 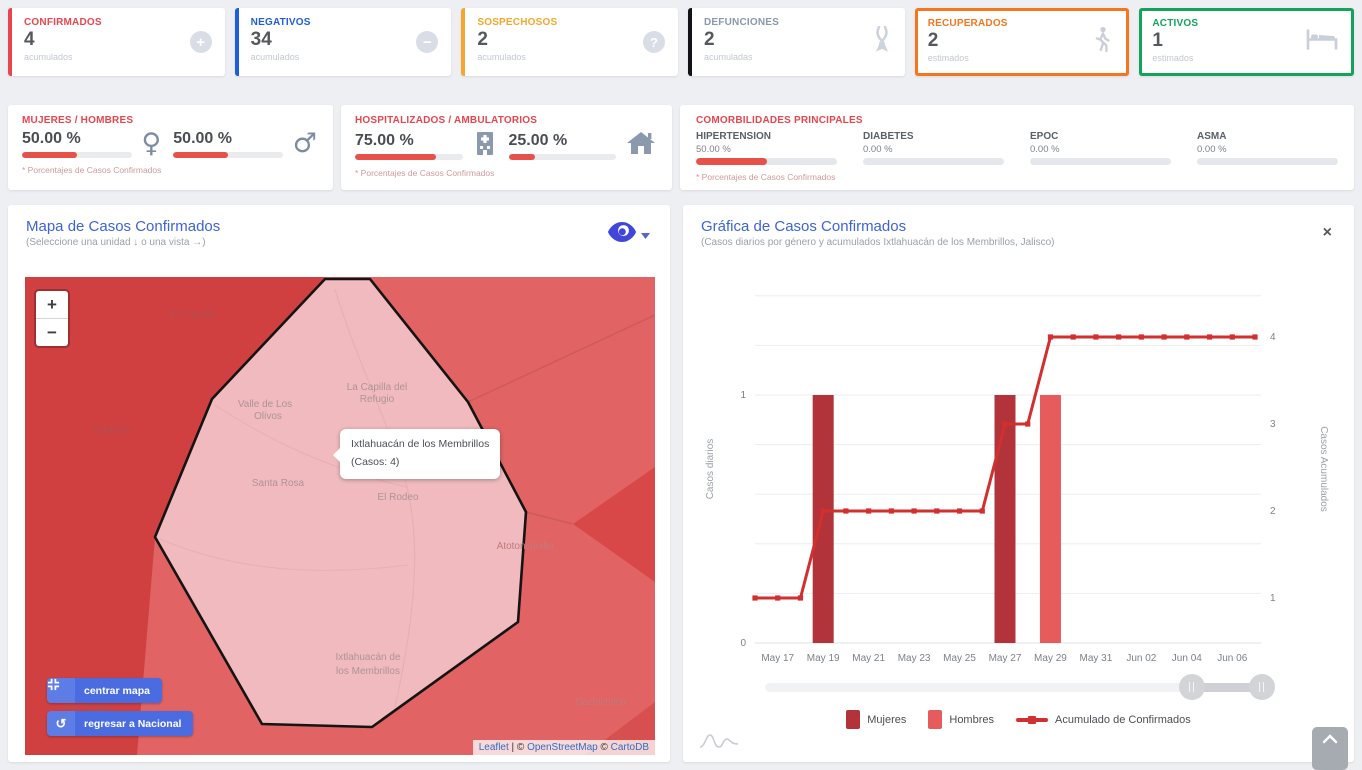 I want to click on map-place-label: Las Trojes, so click(x=87, y=708).